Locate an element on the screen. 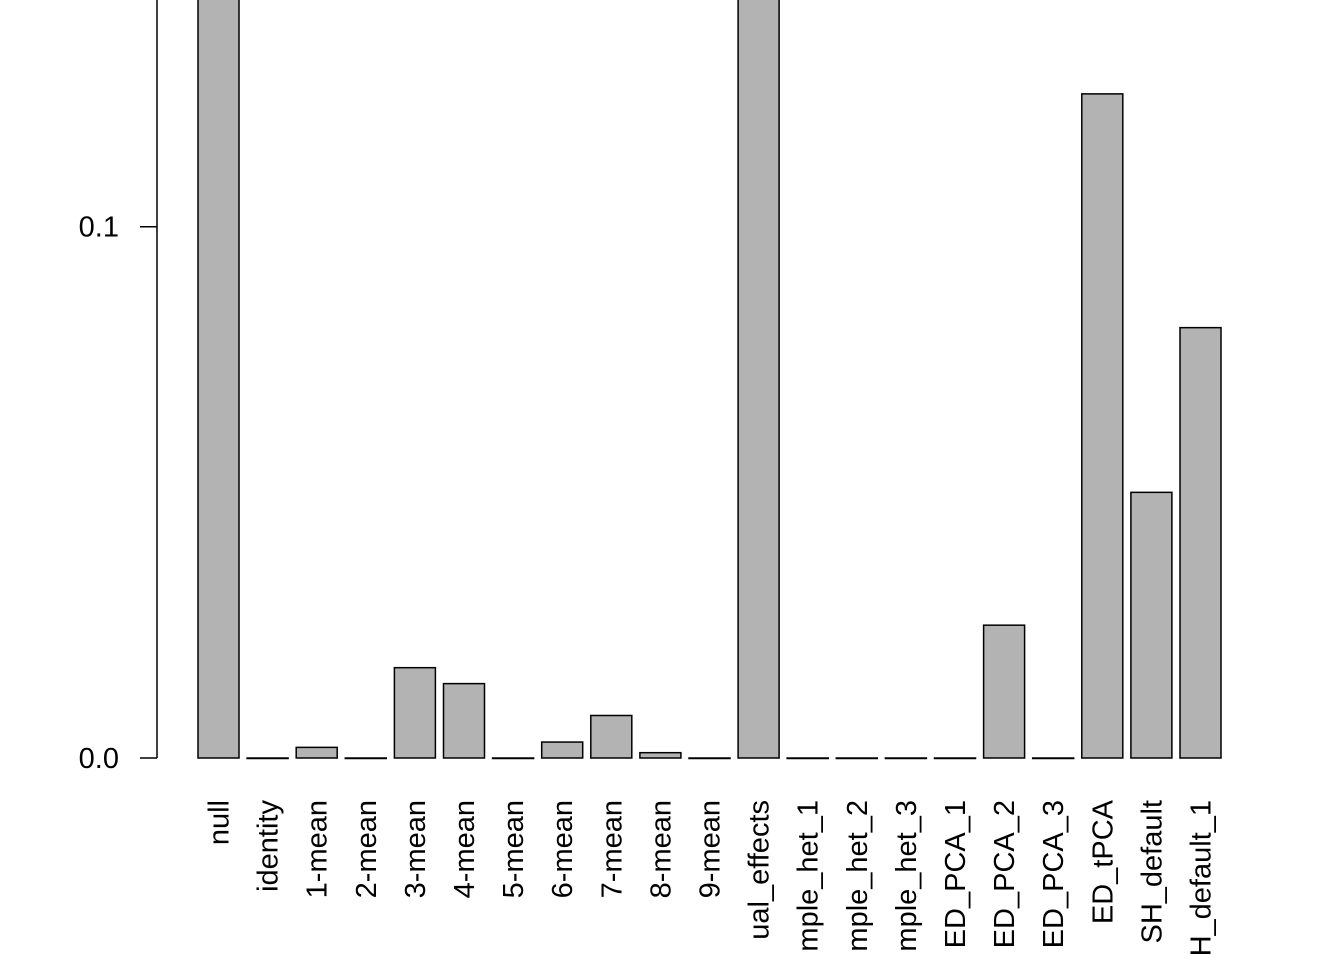 Image resolution: width=1344 pixels, height=960 pixels. bar-2-mean is located at coordinates (366, 758).